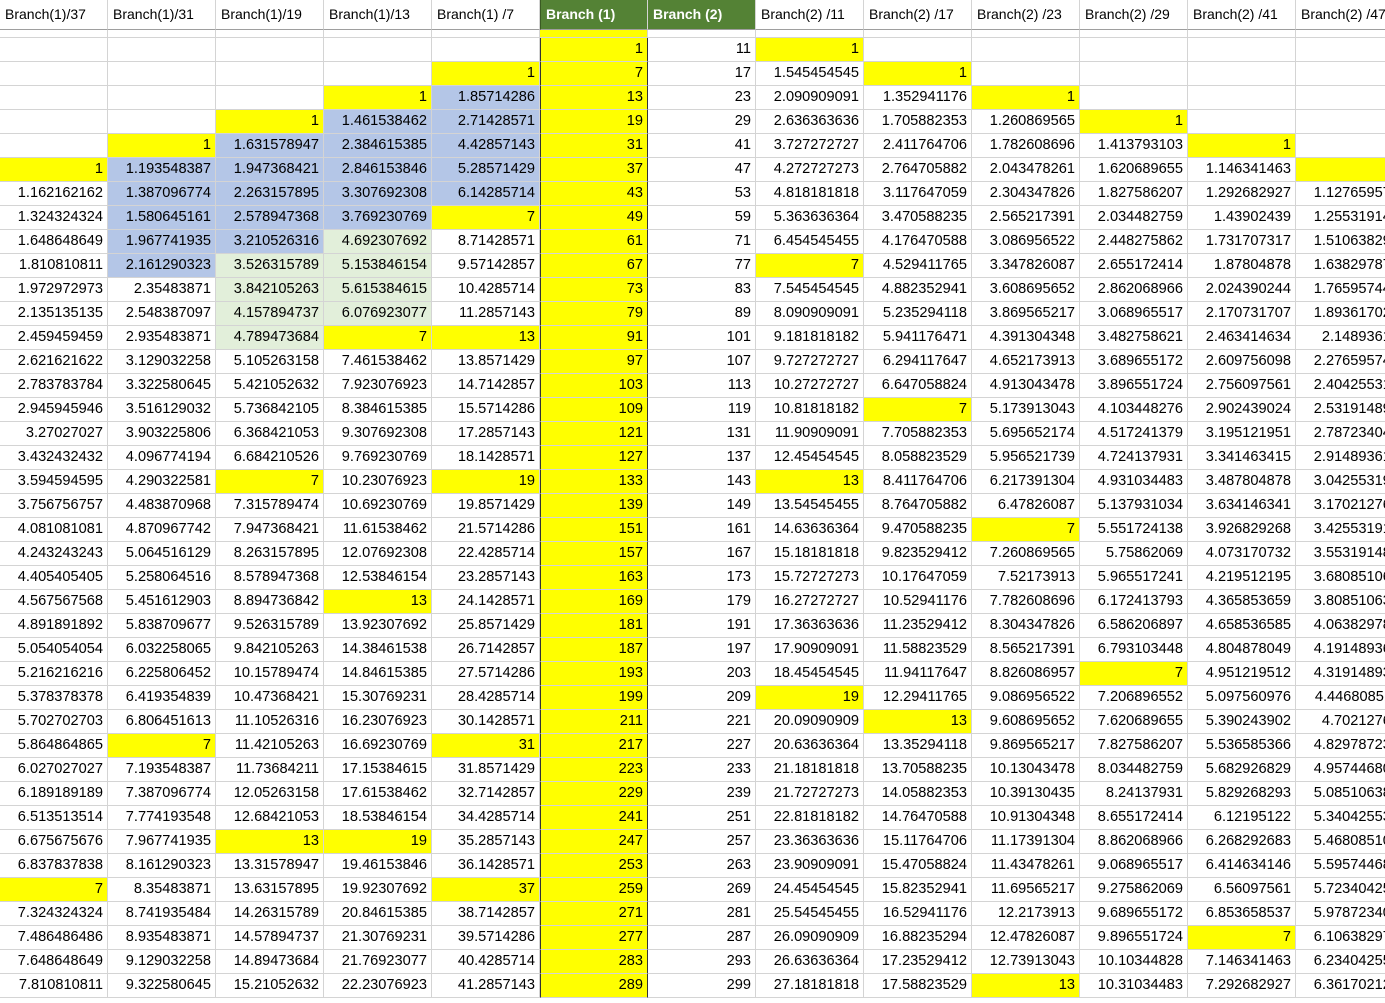  What do you see at coordinates (378, 818) in the screenshot?
I see `table-cell: 18.53846154` at bounding box center [378, 818].